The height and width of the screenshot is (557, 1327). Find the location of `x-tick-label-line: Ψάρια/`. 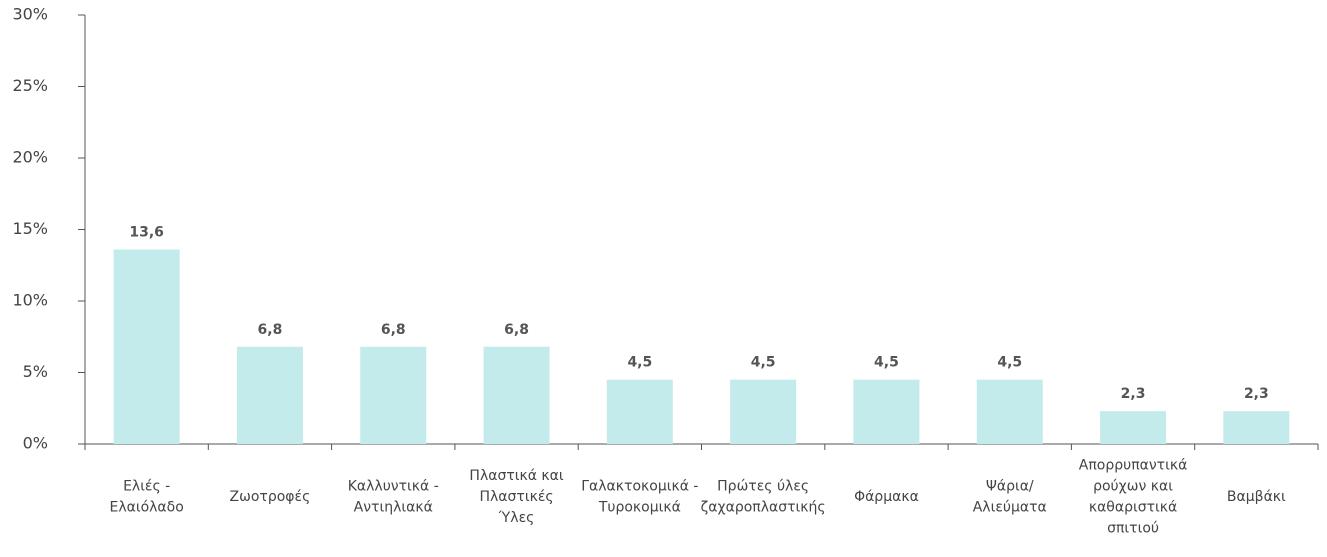

x-tick-label-line: Ψάρια/ is located at coordinates (1010, 487).